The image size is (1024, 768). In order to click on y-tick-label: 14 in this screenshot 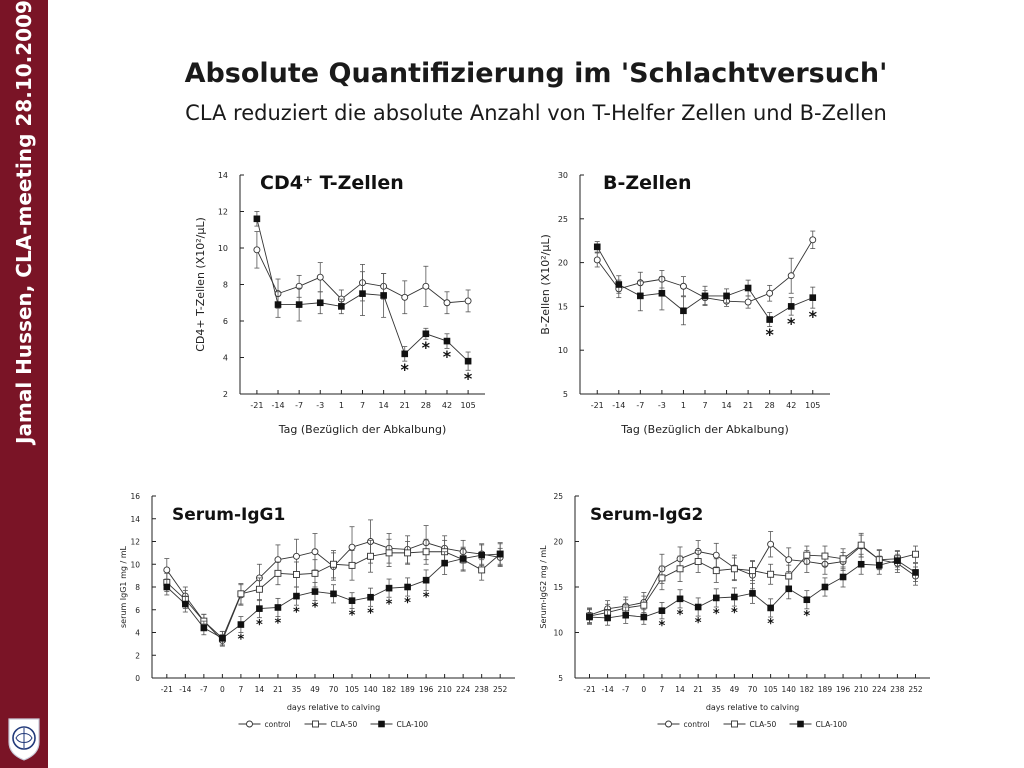, I will do `click(135, 519)`.